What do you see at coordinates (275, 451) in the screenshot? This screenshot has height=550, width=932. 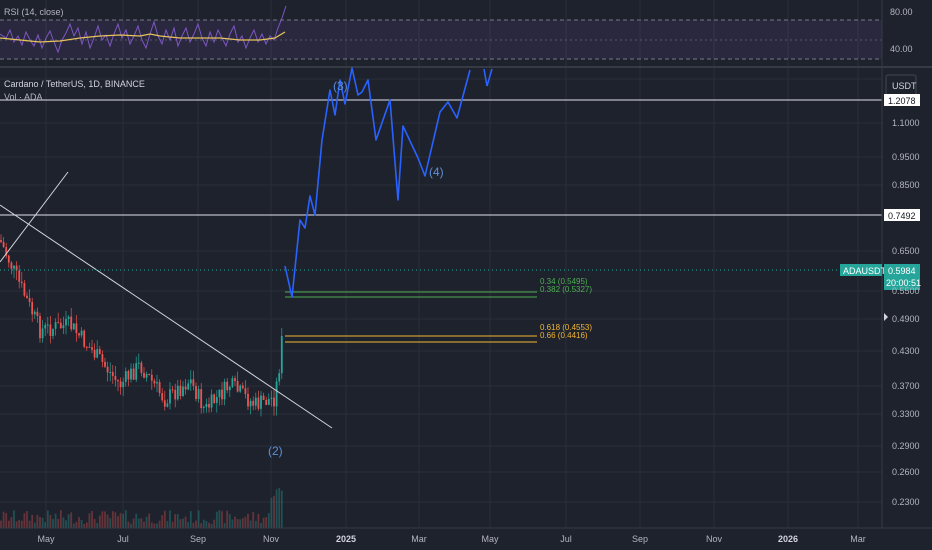 I see `wave-label-2: (2)` at bounding box center [275, 451].